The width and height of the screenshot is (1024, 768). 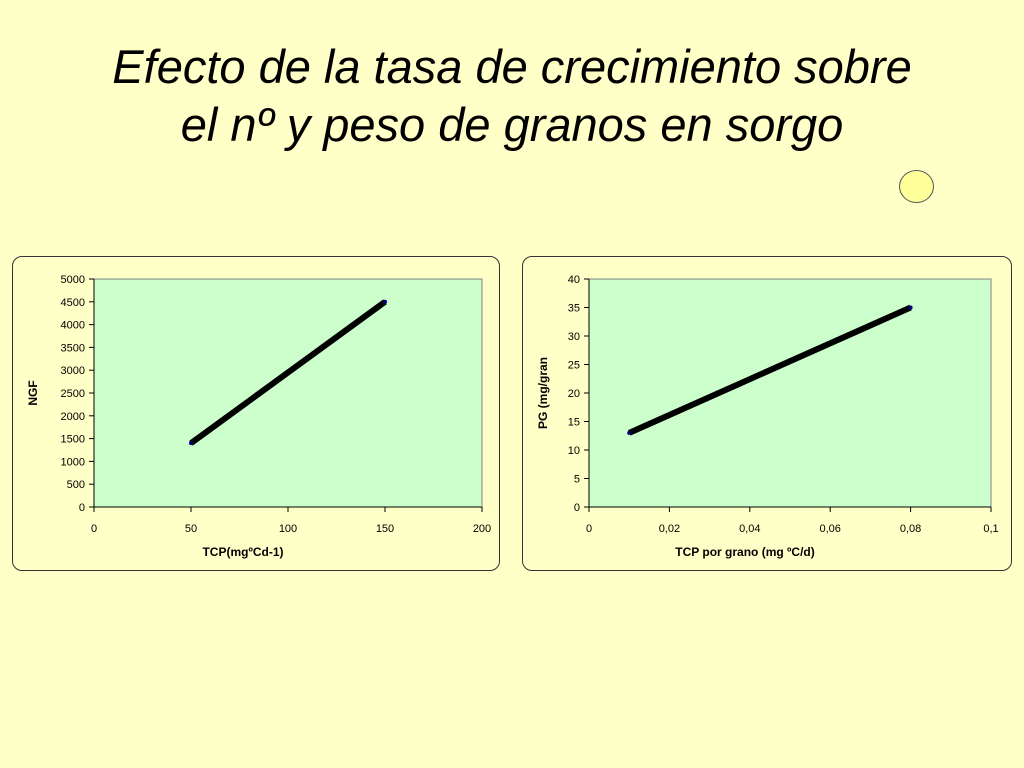 I want to click on y-axis-title: NGF, so click(x=33, y=392).